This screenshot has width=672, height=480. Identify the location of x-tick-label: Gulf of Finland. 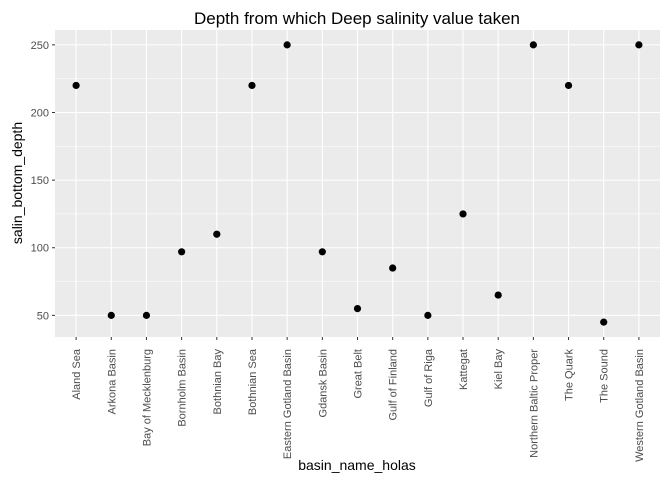
(394, 385).